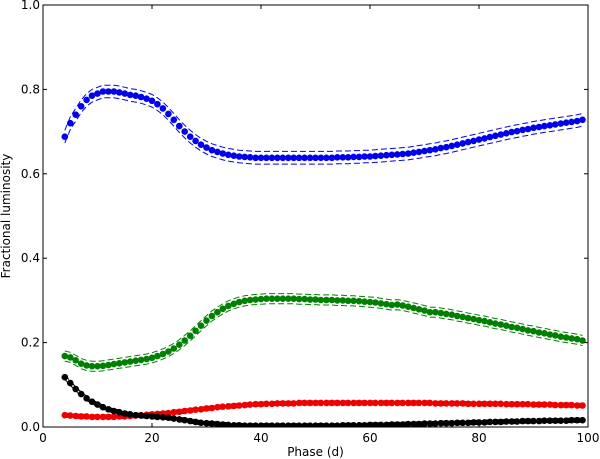 This screenshot has width=600, height=459. Describe the element at coordinates (6, 216) in the screenshot. I see `y-axis-label: Fractional luminosity` at that location.